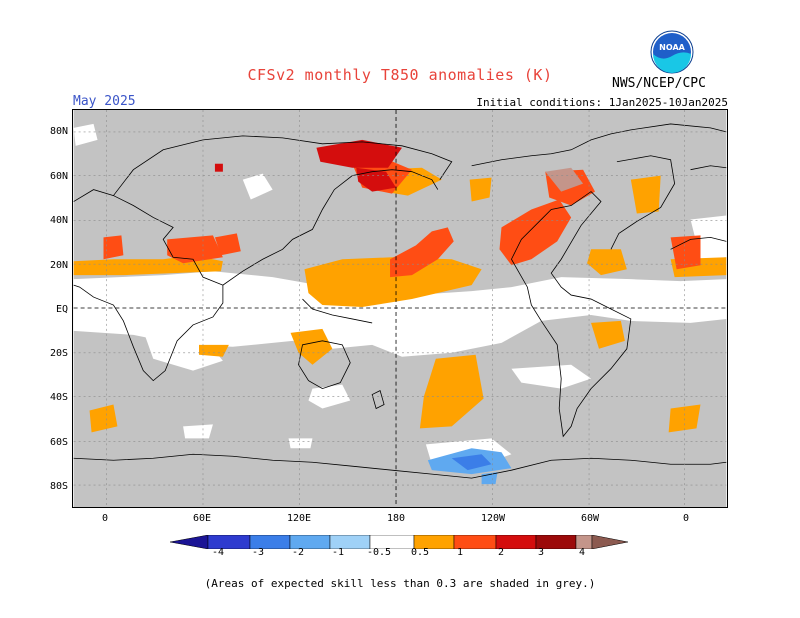 This screenshot has width=800, height=618. Describe the element at coordinates (58, 220) in the screenshot. I see `lat-label: 40N` at that location.